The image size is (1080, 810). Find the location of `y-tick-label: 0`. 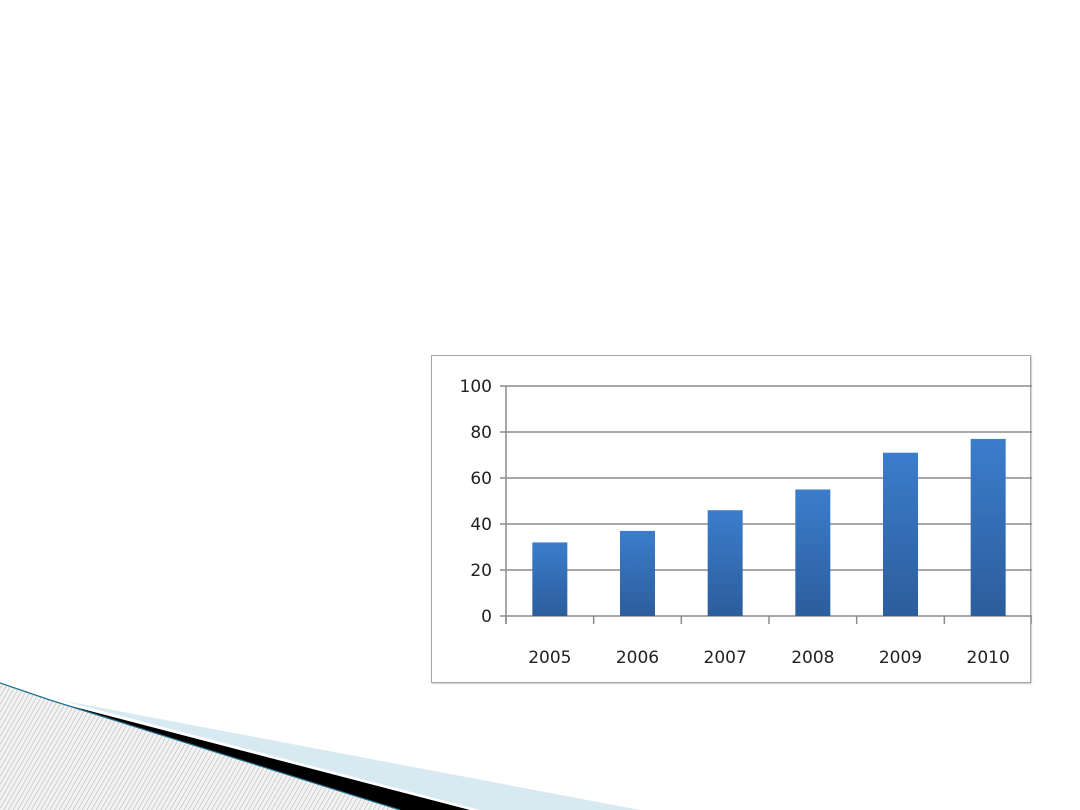

y-tick-label: 0 is located at coordinates (486, 617).